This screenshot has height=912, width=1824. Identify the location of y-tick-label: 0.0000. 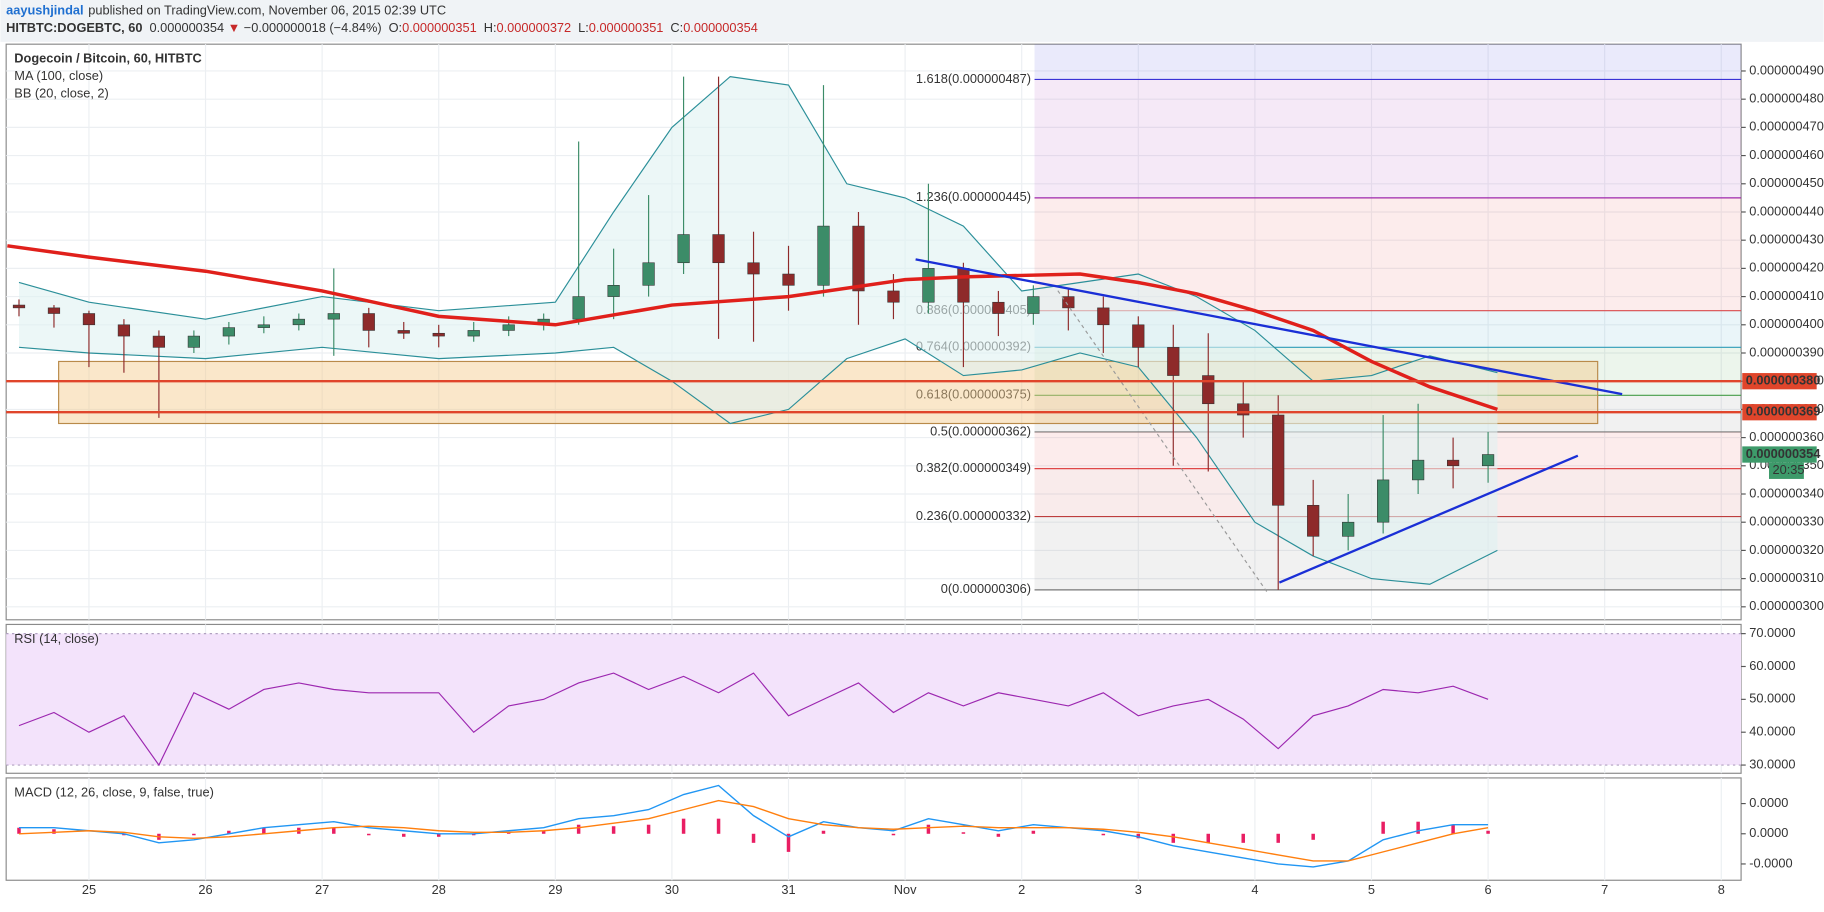
(1768, 802).